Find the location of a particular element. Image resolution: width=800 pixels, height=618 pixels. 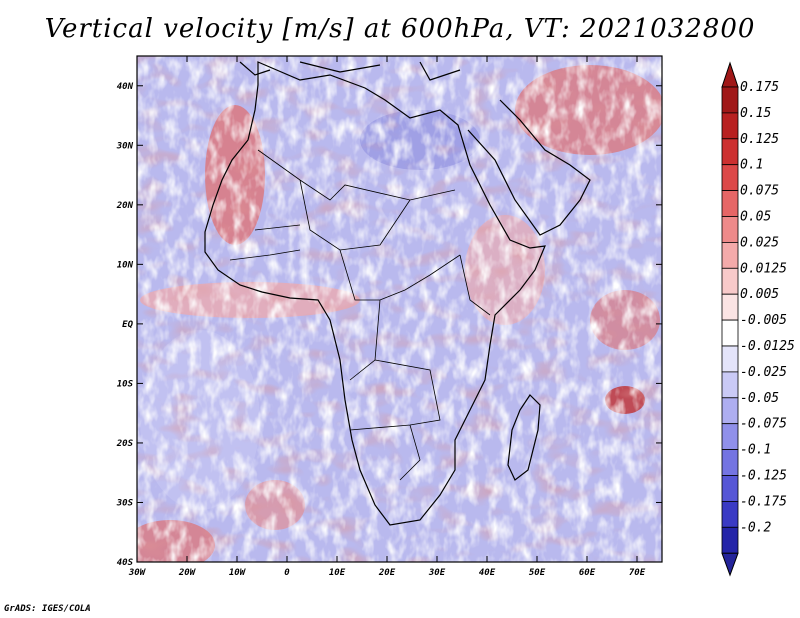

colorbar-label: 0.175 is located at coordinates (759, 87).